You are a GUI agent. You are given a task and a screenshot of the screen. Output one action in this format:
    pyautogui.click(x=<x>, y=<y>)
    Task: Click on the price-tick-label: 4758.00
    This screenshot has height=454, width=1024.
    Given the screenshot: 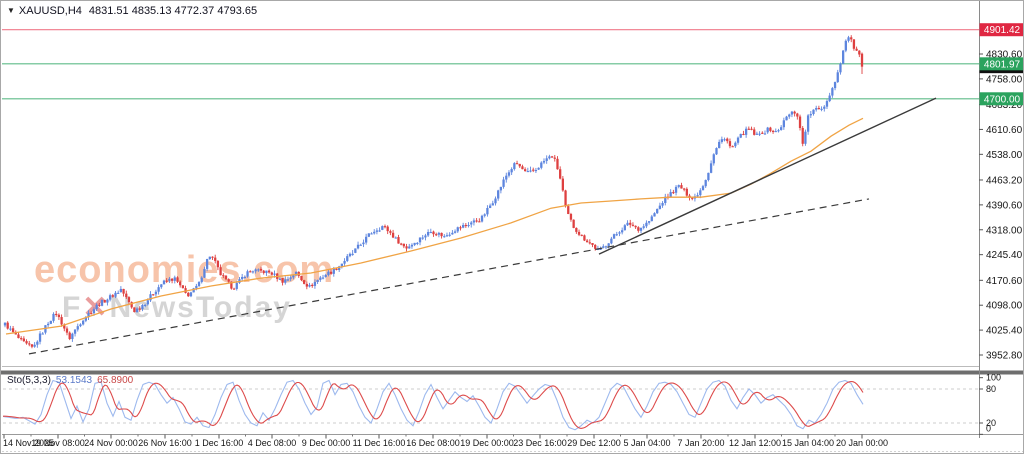 What is the action you would take?
    pyautogui.click(x=1004, y=79)
    